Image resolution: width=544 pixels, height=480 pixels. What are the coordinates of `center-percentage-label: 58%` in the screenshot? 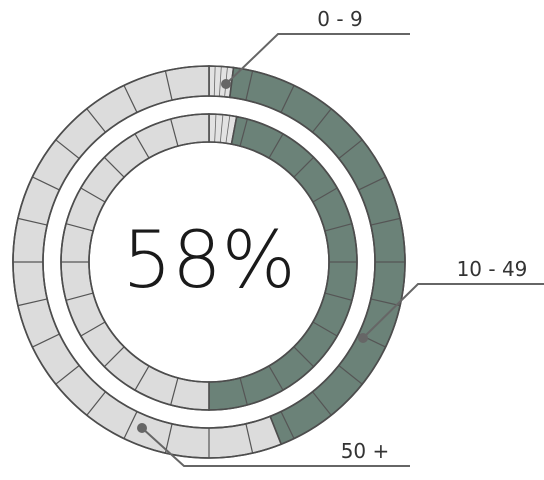 It's located at (208, 261).